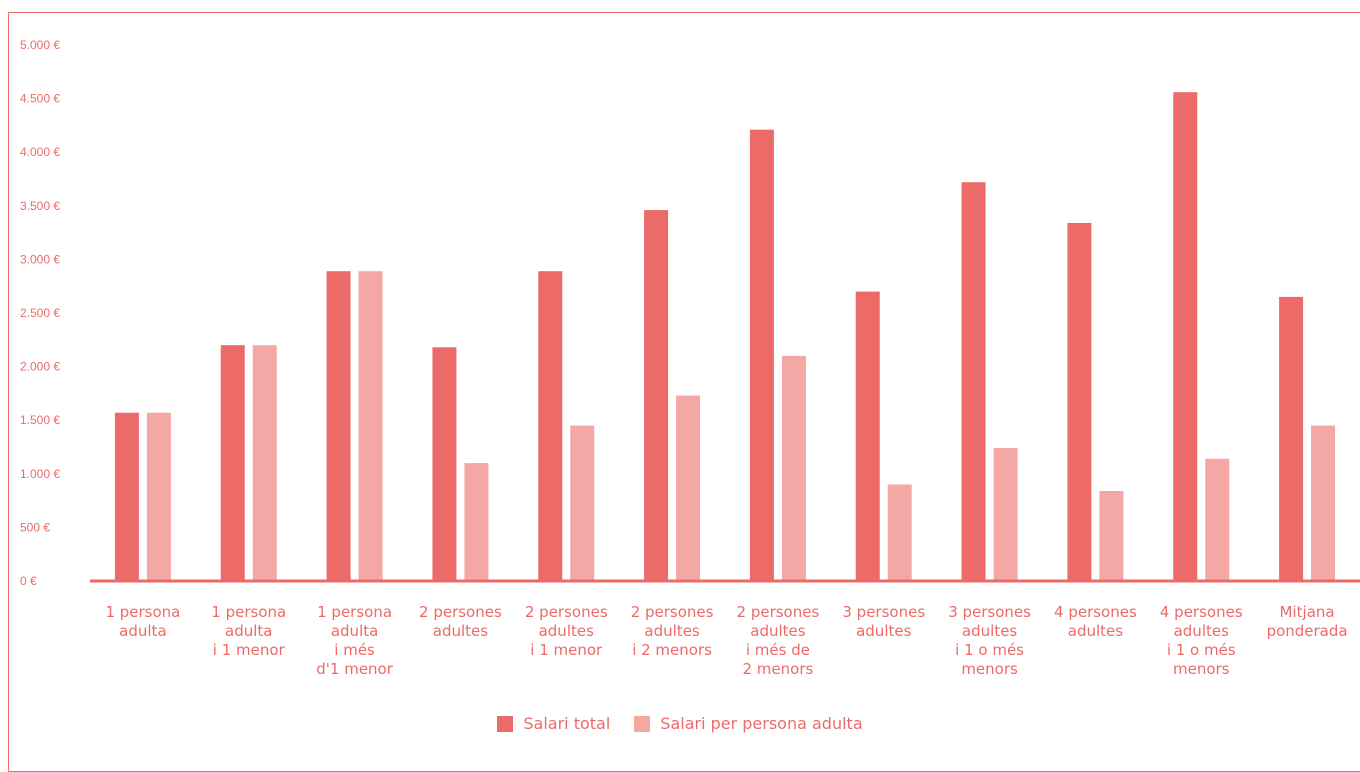 This screenshot has height=772, width=1360. Describe the element at coordinates (1201, 640) in the screenshot. I see `x-tick-label: 4 persones adultes i 1 o més menors` at that location.